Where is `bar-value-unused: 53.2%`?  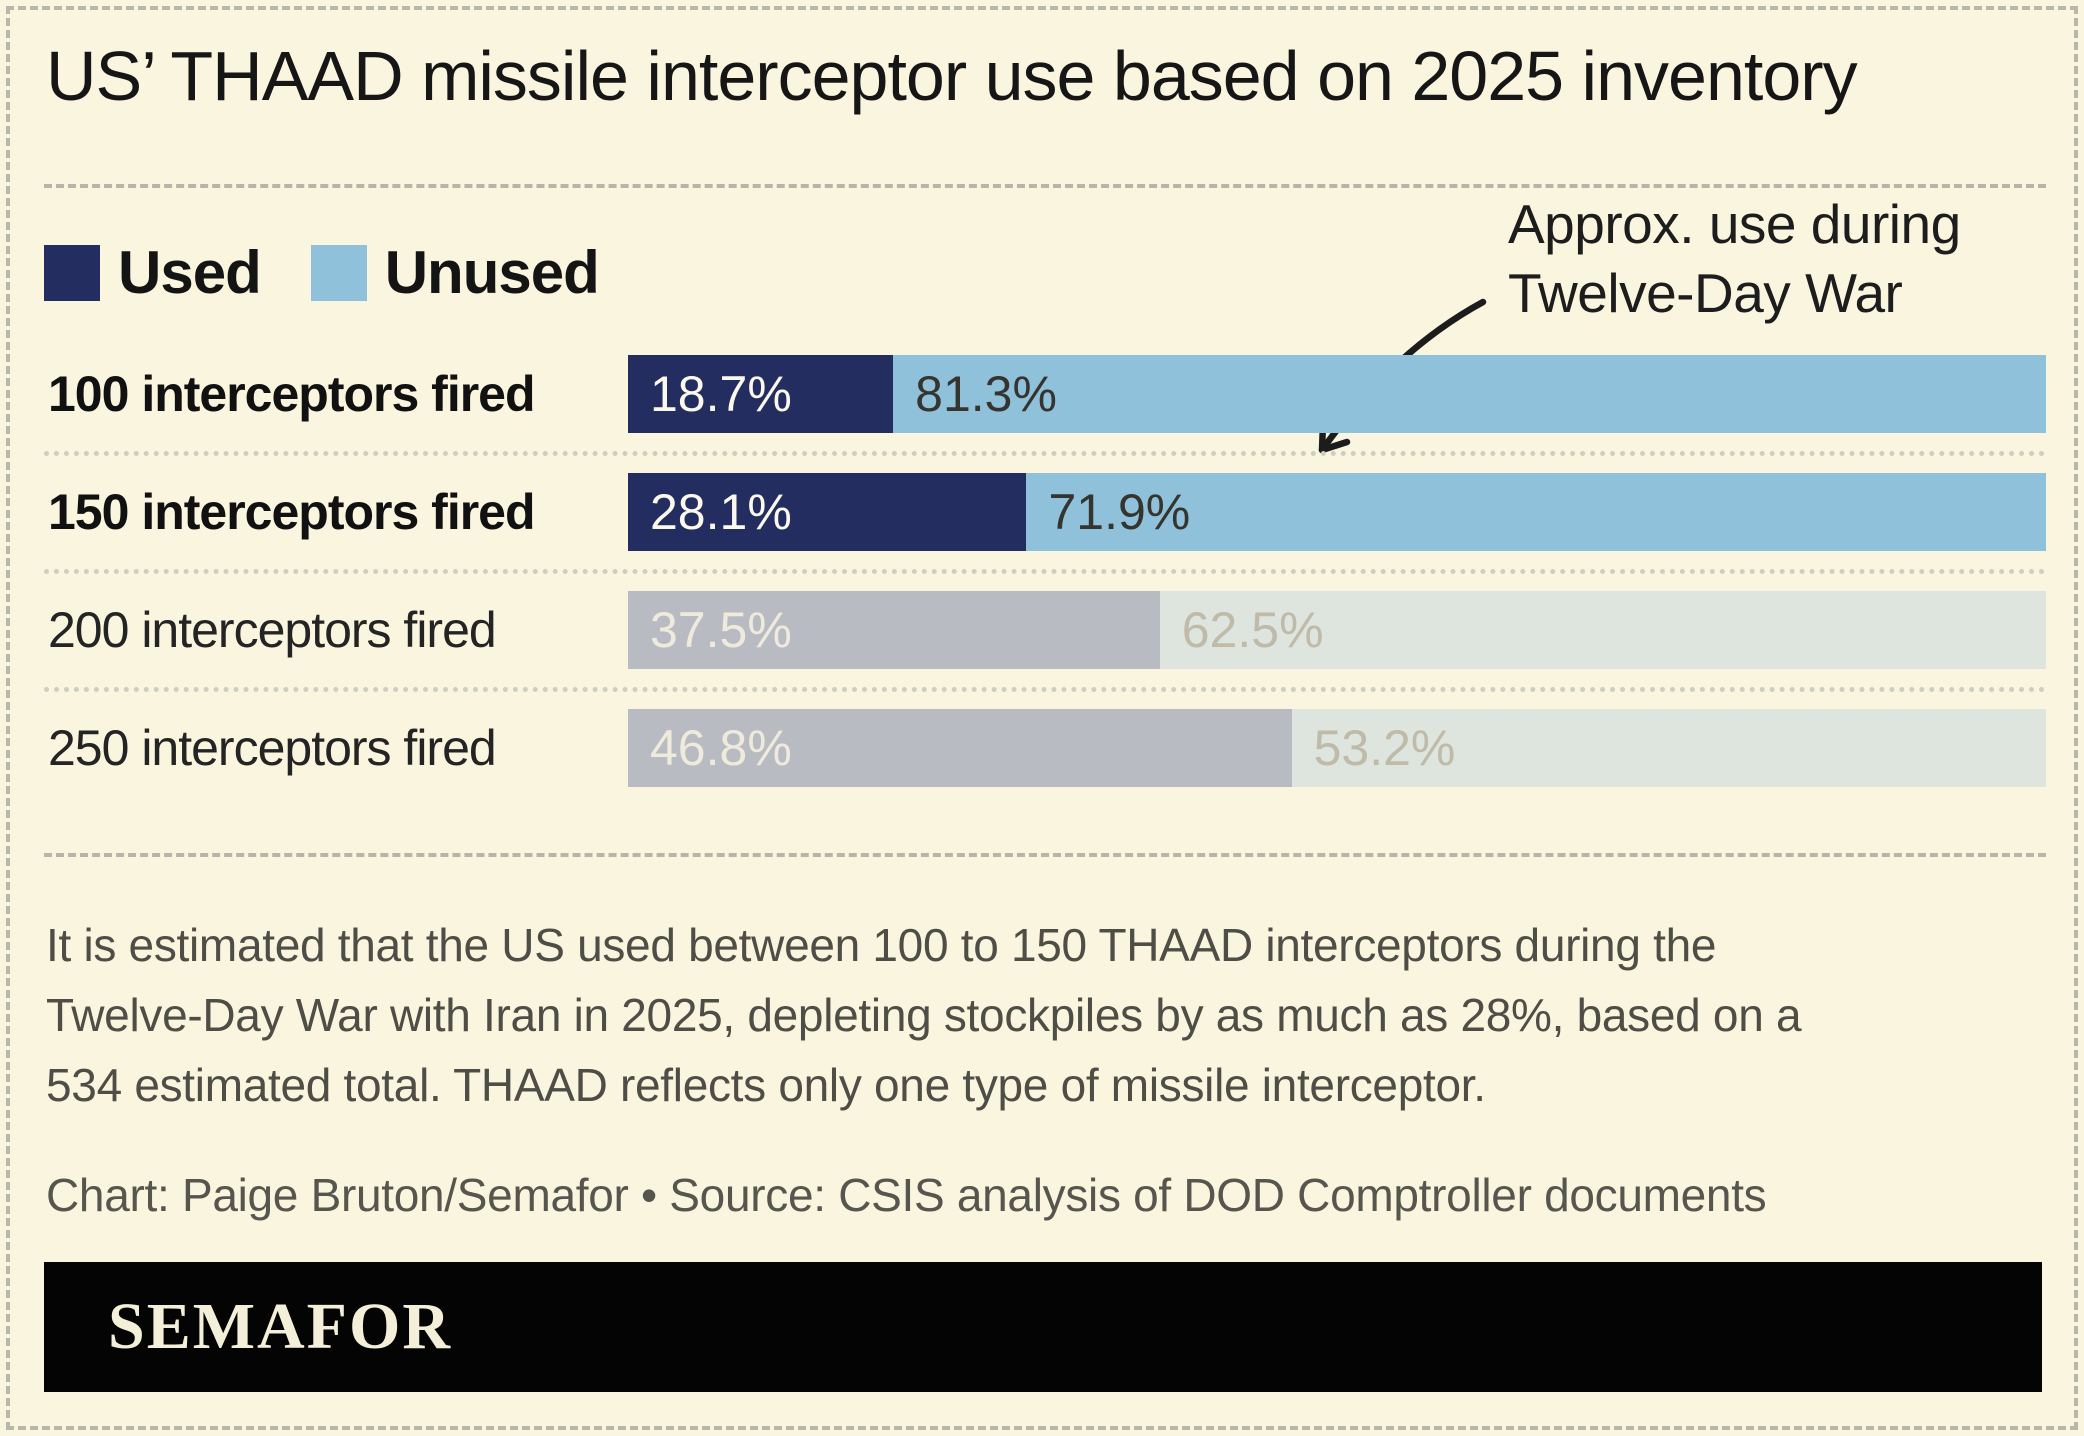
bar-value-unused: 53.2% is located at coordinates (1384, 748).